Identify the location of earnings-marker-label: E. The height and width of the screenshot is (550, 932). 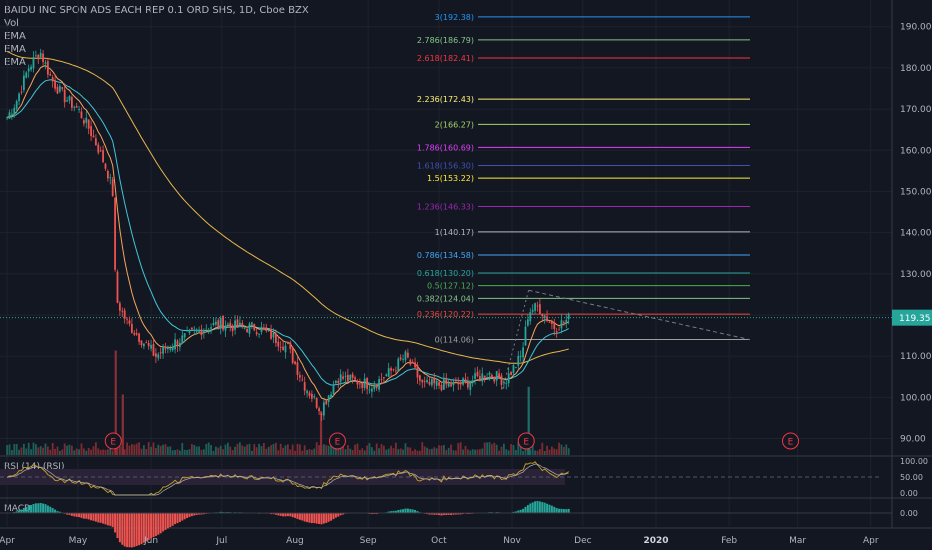
(791, 443).